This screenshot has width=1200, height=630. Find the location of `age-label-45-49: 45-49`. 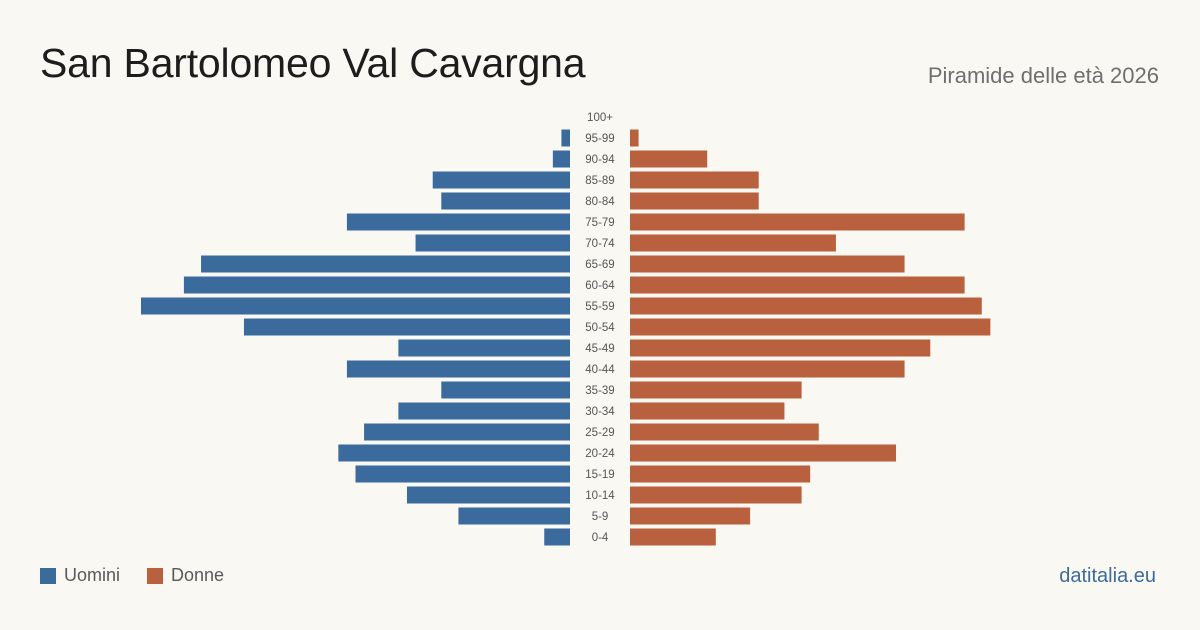

age-label-45-49: 45-49 is located at coordinates (599, 349).